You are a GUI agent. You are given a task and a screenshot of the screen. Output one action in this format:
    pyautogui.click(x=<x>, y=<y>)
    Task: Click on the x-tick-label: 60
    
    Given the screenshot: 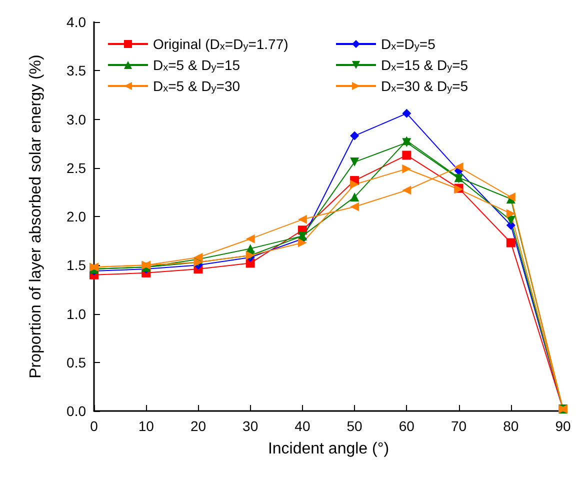 What is the action you would take?
    pyautogui.click(x=406, y=426)
    